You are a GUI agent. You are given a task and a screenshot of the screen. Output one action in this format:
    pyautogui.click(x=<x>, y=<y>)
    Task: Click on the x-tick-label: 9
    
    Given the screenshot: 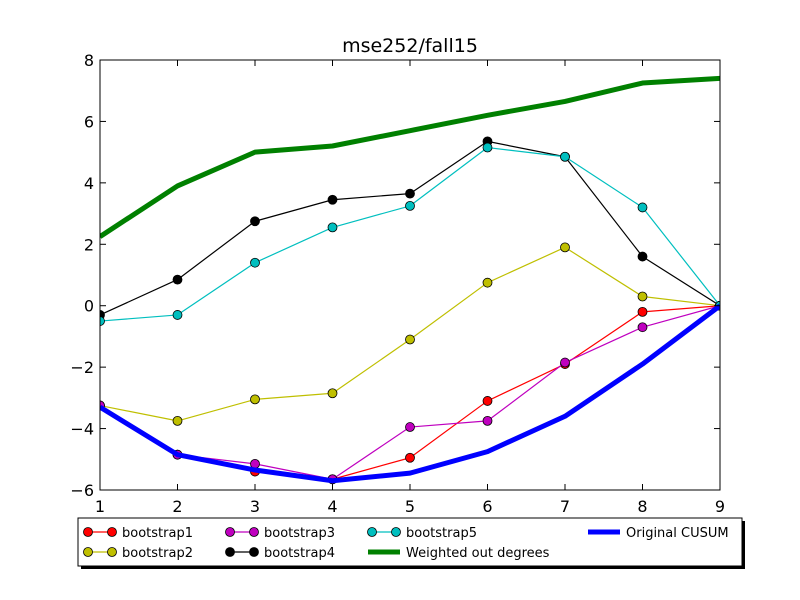 What is the action you would take?
    pyautogui.click(x=720, y=506)
    